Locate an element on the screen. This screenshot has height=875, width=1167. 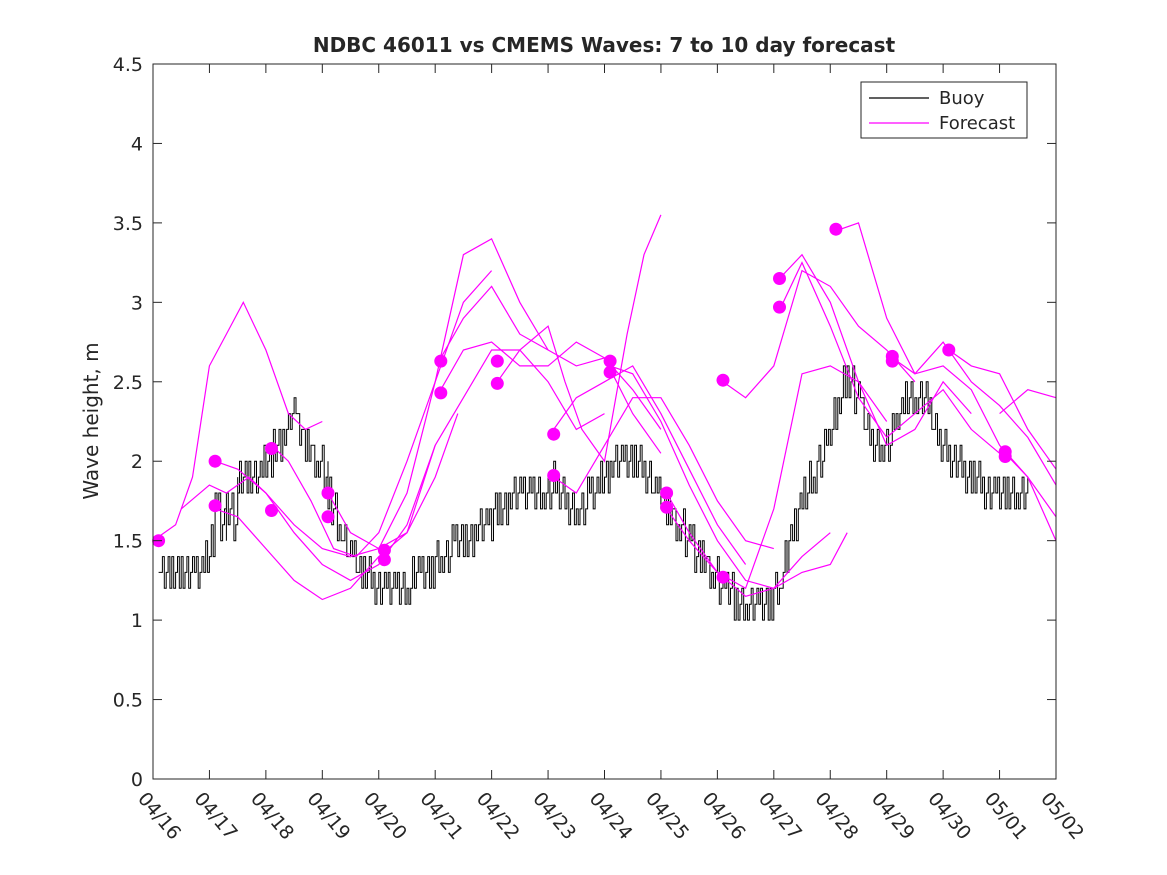
y-tick-label: 2.5 is located at coordinates (128, 383).